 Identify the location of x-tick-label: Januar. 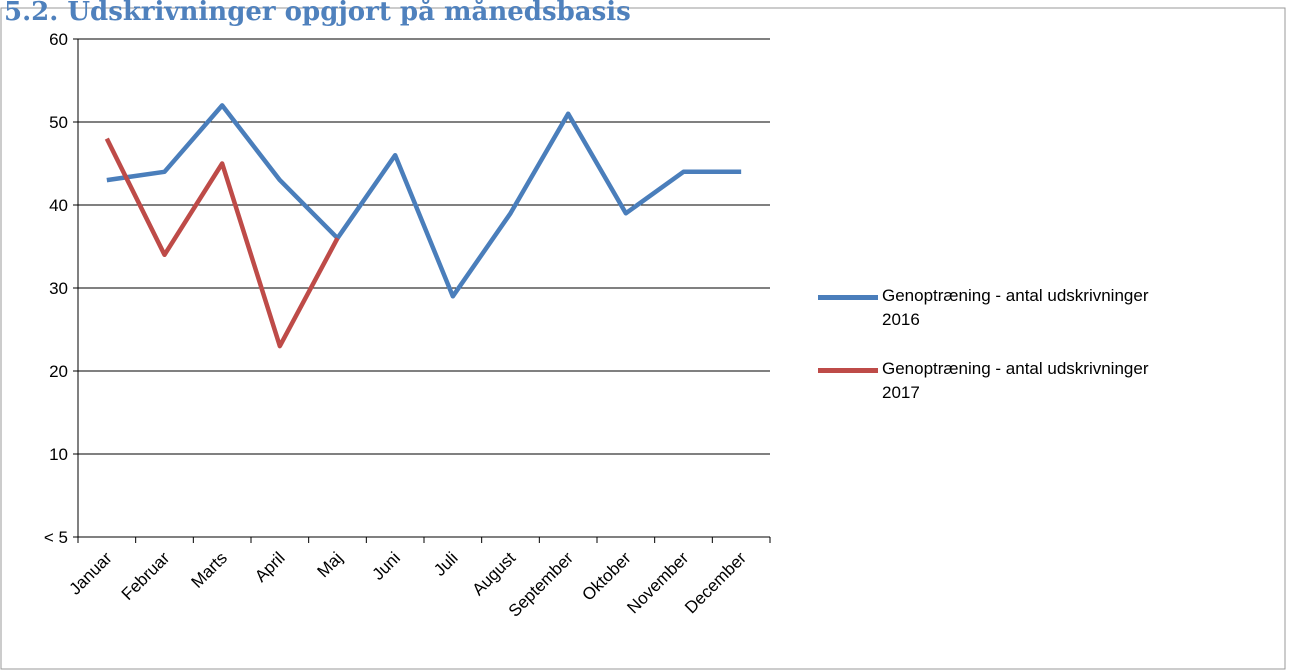
(90, 573).